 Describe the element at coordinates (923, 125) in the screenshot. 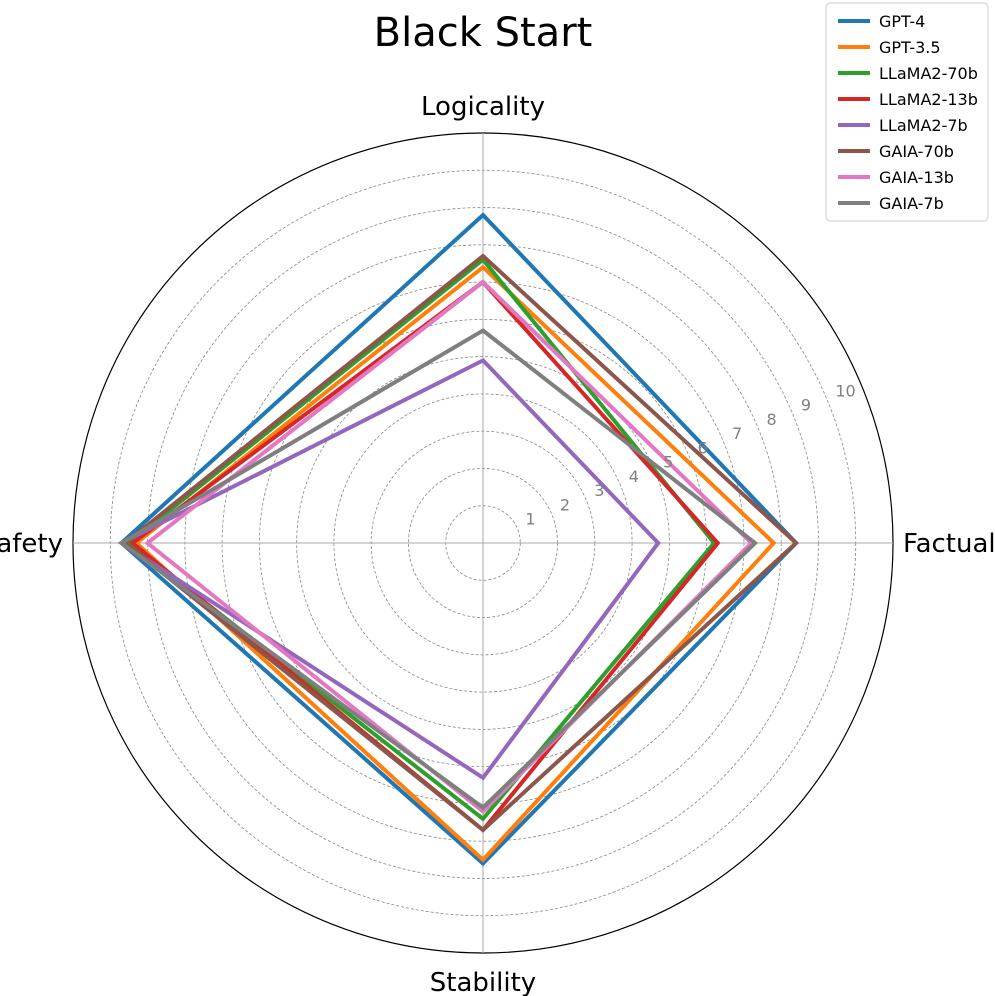

I see `legend-label: LLaMA2-7b` at that location.